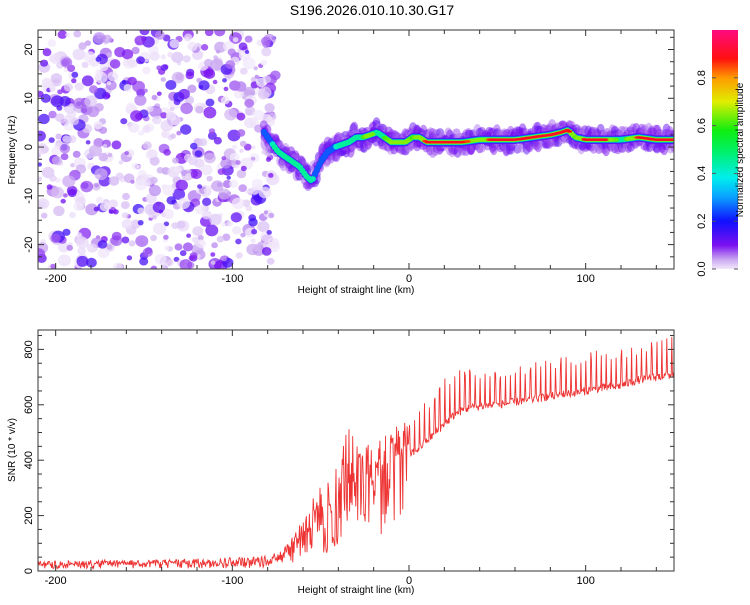 This screenshot has height=605, width=750. Describe the element at coordinates (356, 590) in the screenshot. I see `snr-x-label: Height of straight line (km)` at that location.